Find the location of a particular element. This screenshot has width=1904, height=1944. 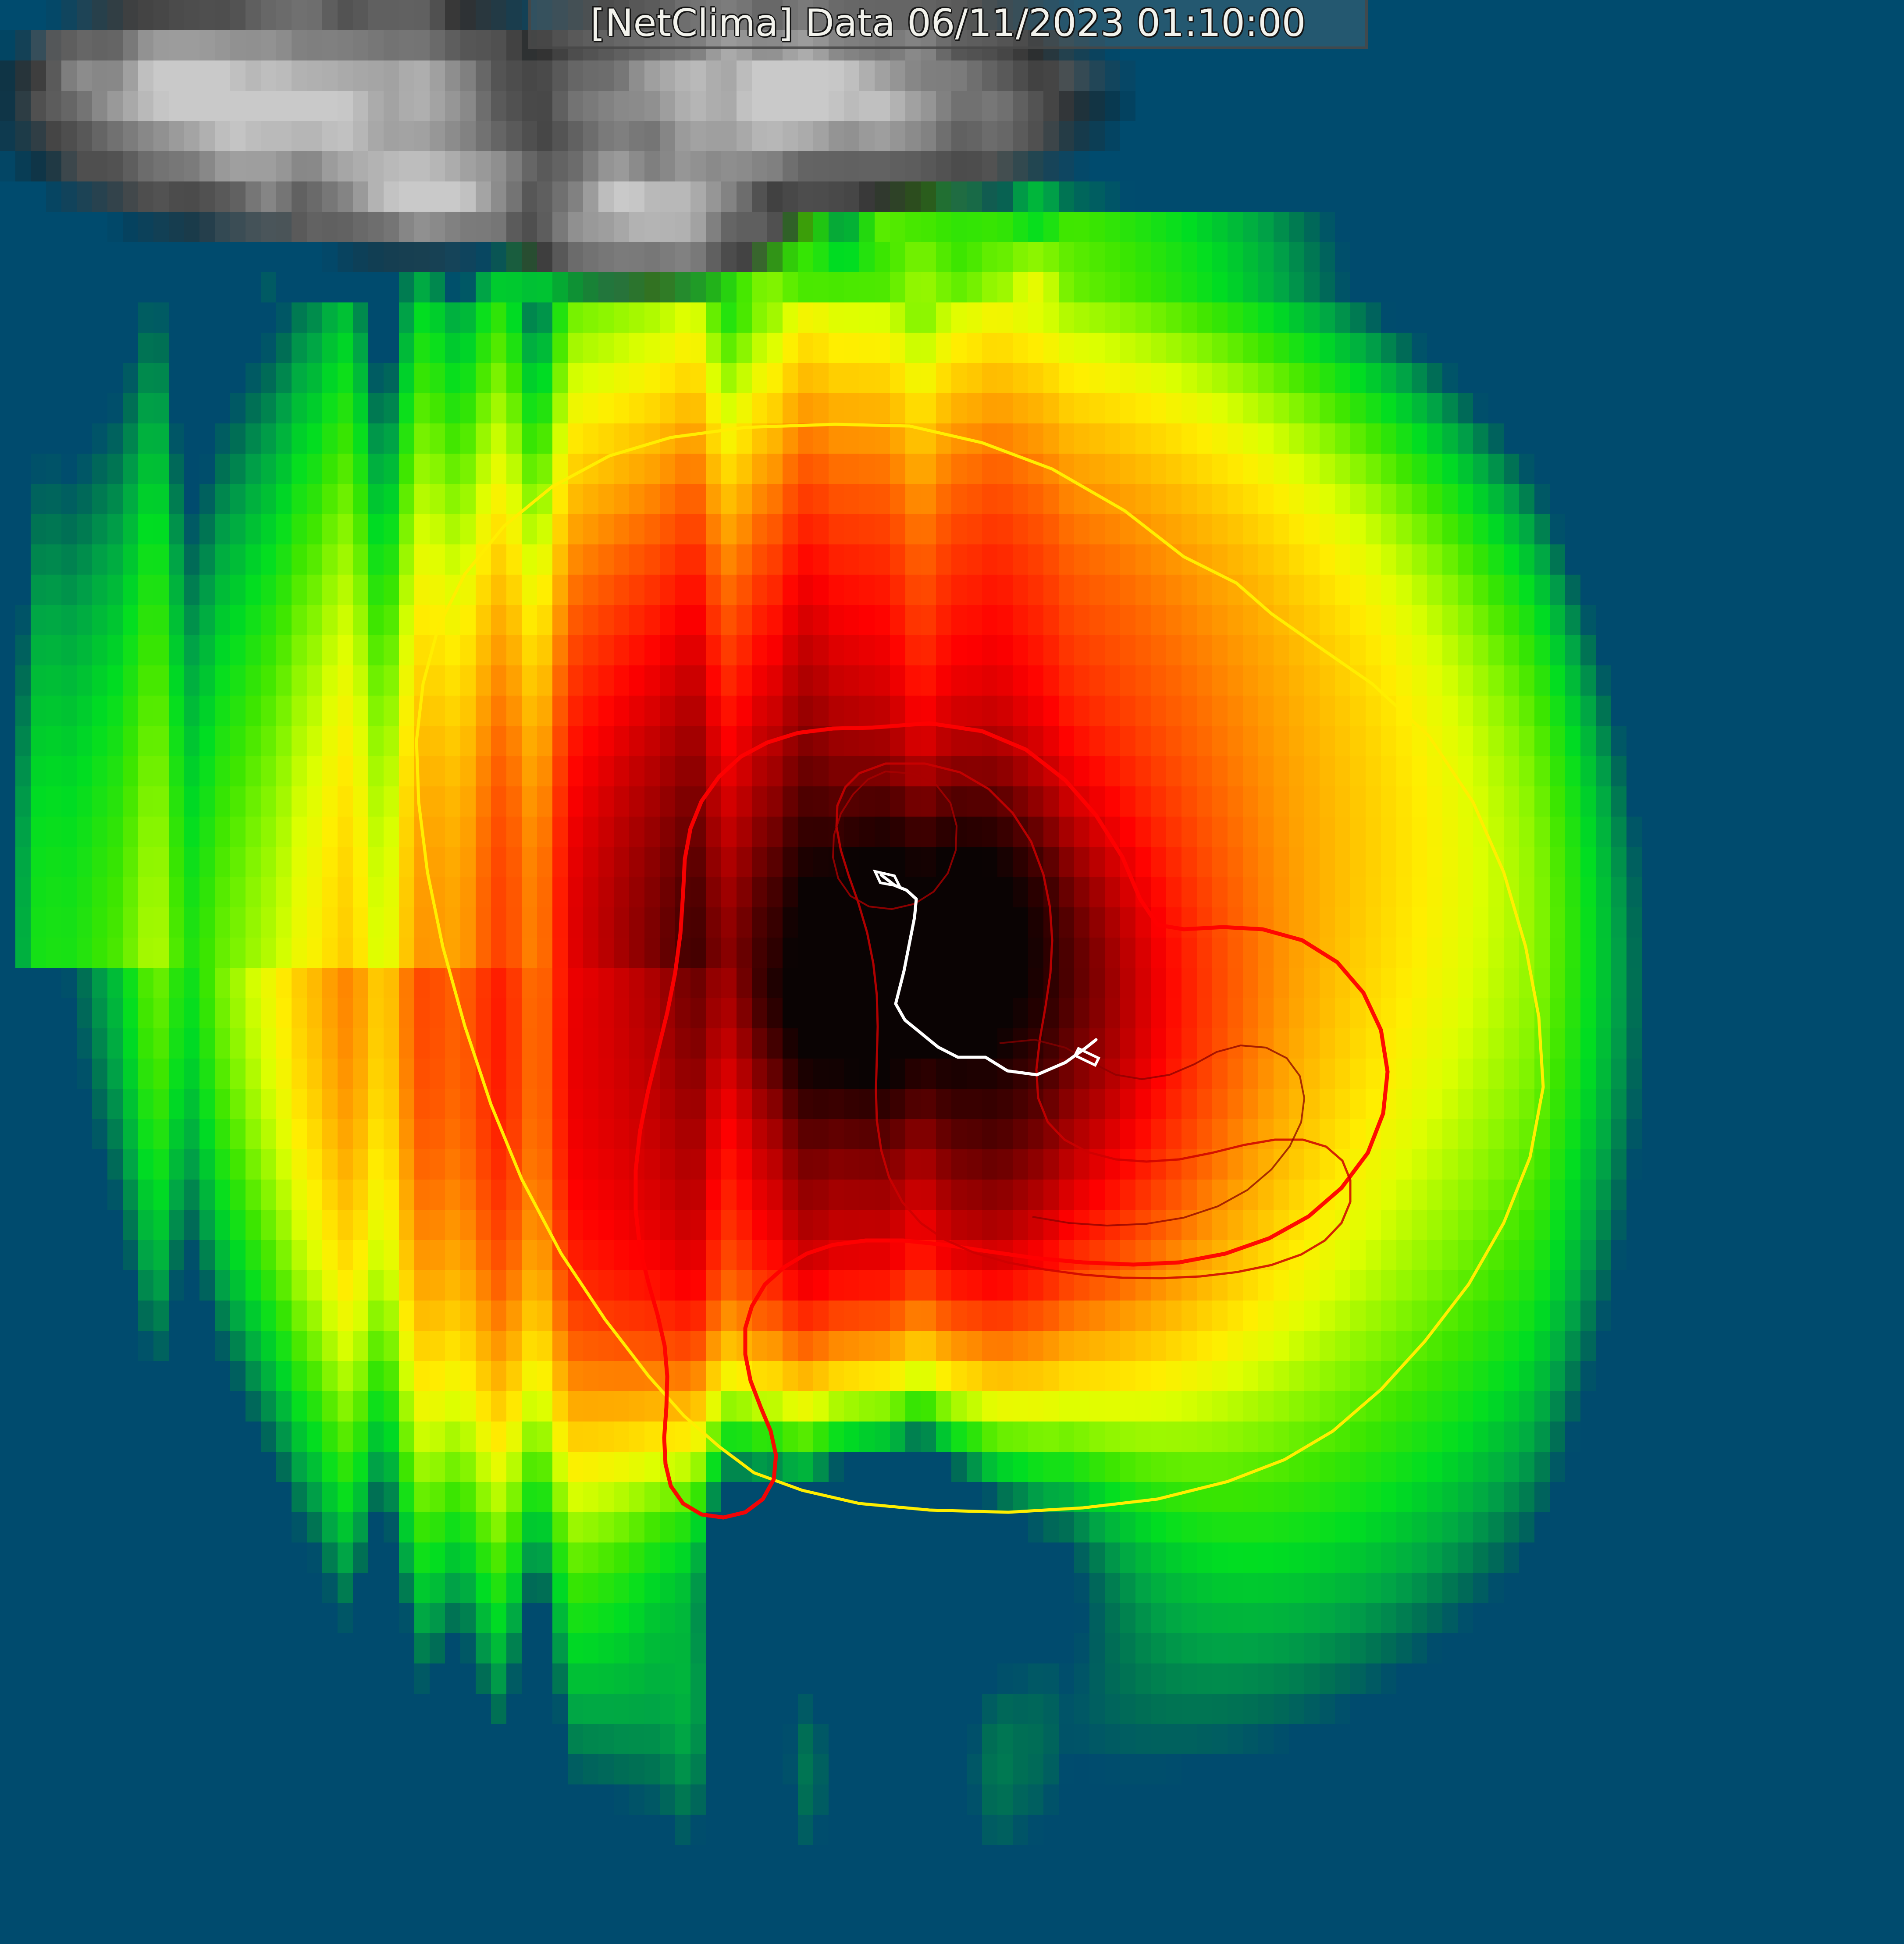

data-timestamp-label: [NetClima] Data 06/11/2023 01:10:00 is located at coordinates (948, 24).